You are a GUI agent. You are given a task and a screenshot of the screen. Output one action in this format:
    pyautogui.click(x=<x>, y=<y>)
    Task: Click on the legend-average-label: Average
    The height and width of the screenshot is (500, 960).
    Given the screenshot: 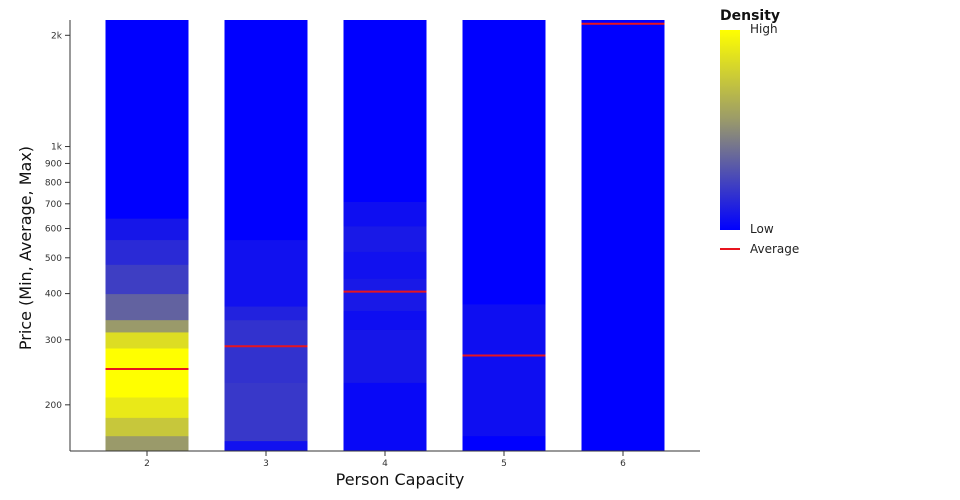 What is the action you would take?
    pyautogui.click(x=774, y=249)
    